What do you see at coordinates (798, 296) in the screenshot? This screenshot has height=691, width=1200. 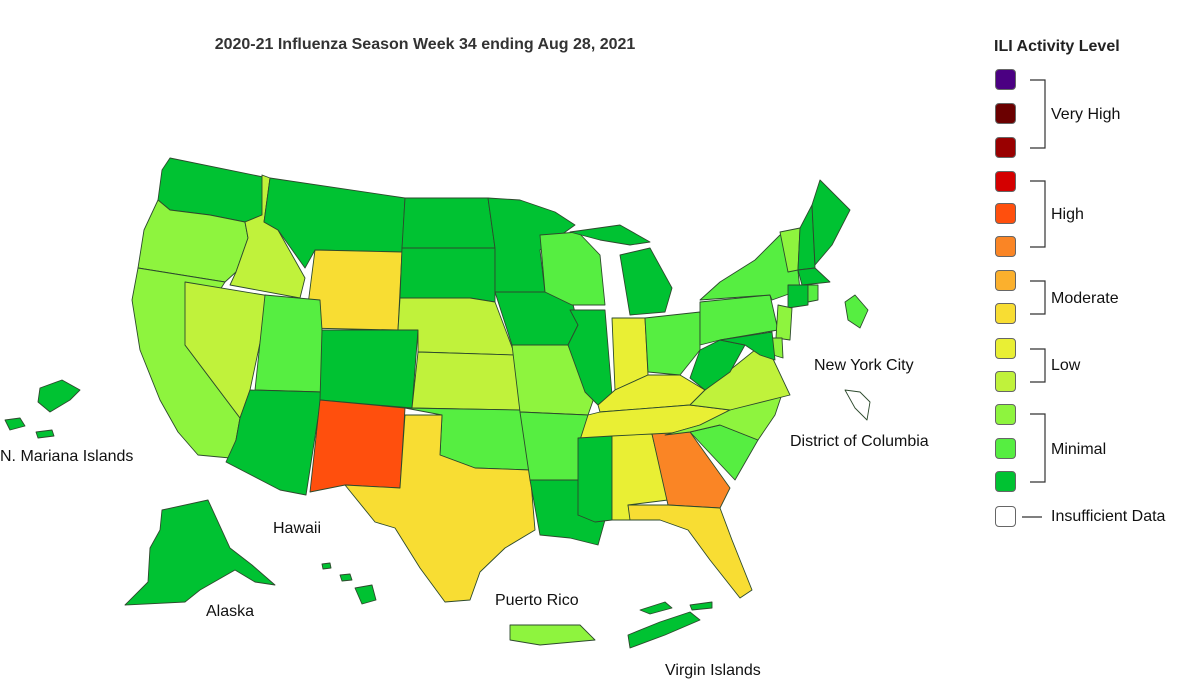 I see `state-ct` at bounding box center [798, 296].